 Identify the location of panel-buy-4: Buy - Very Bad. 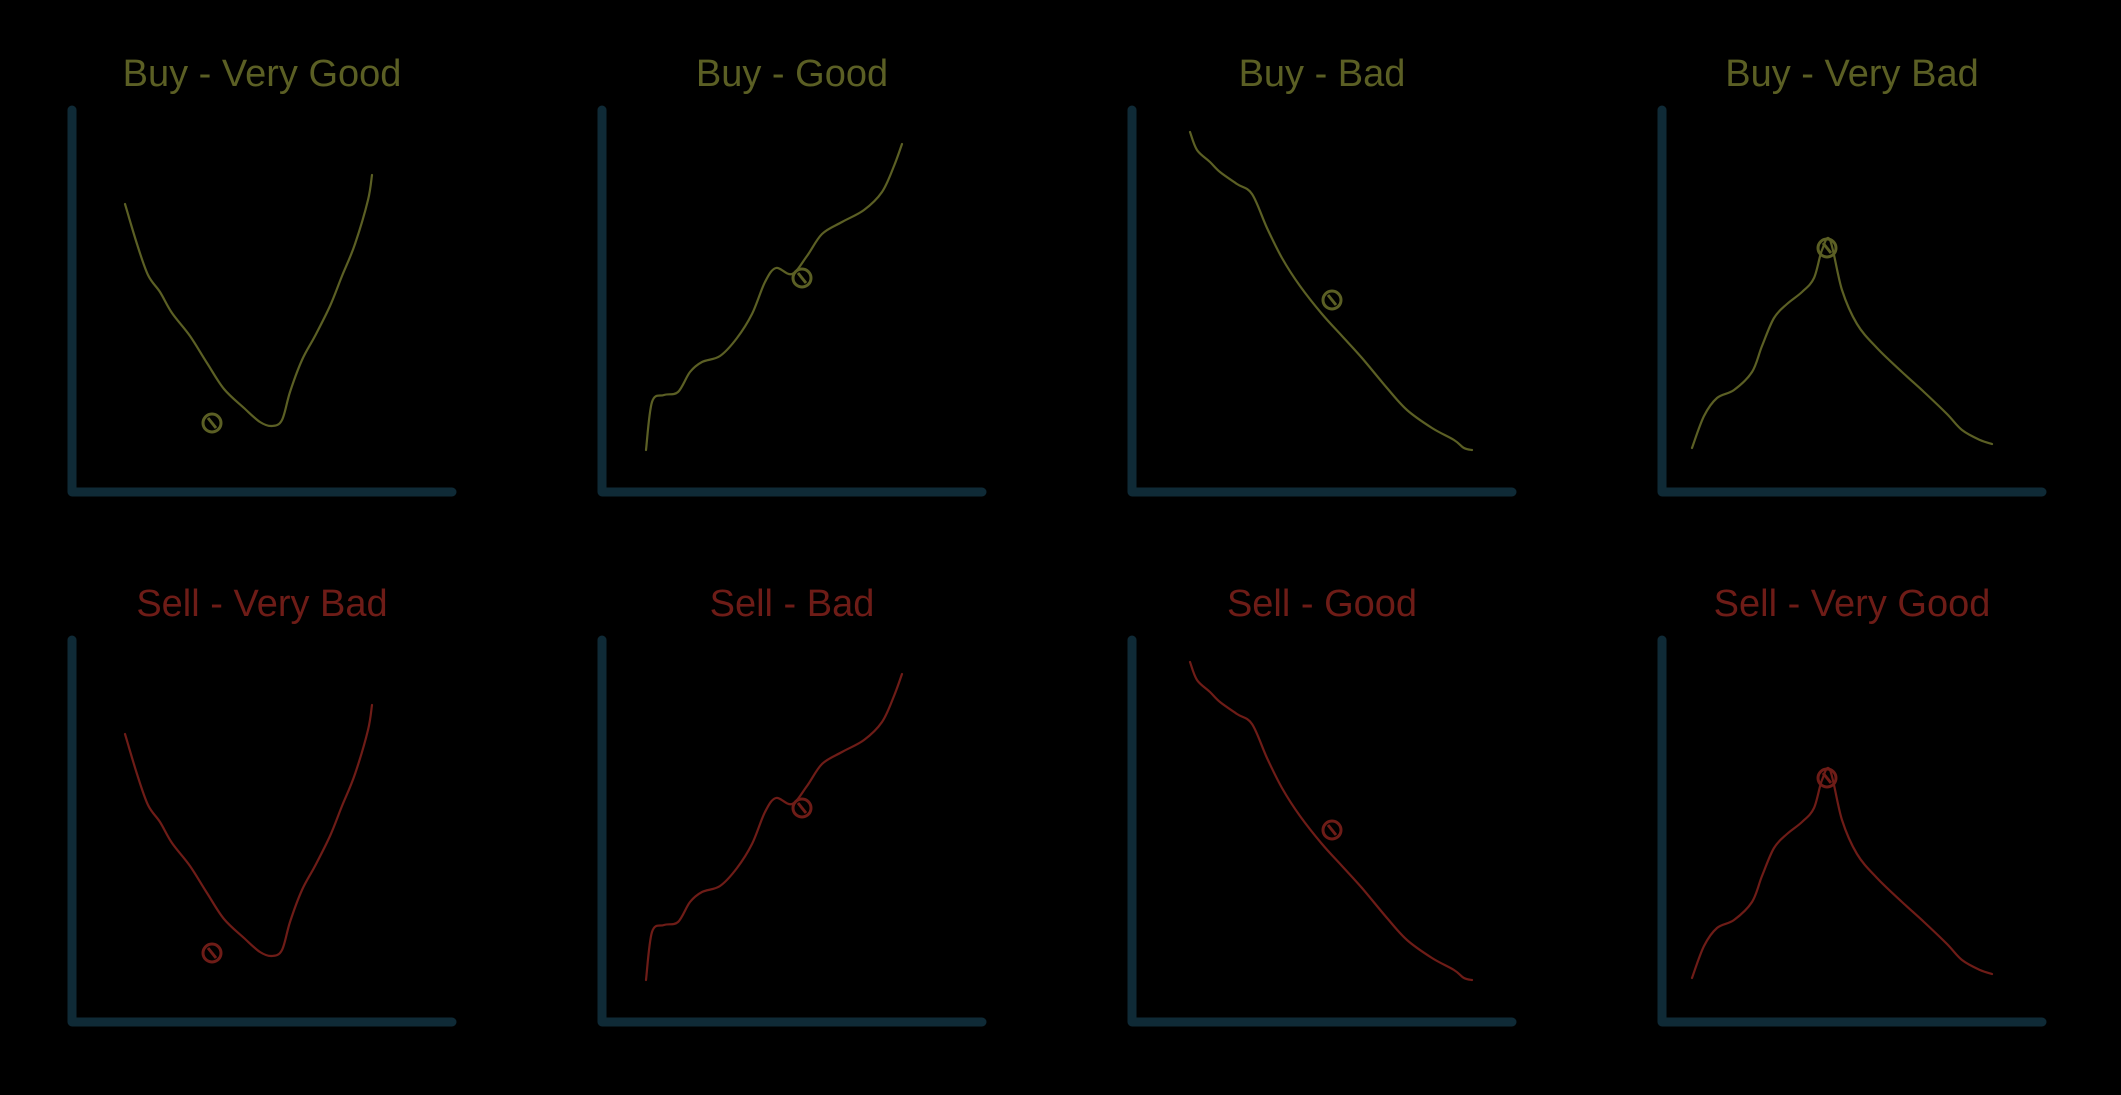
(1852, 275).